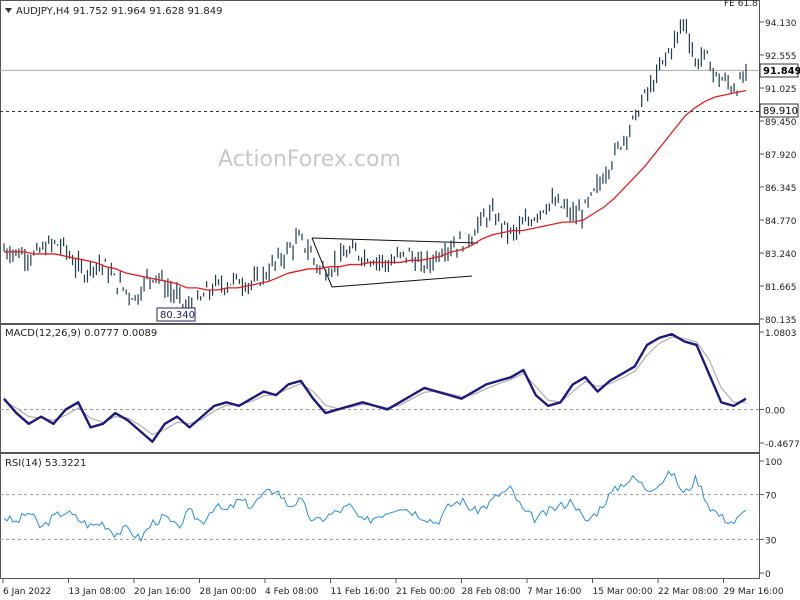 Image resolution: width=800 pixels, height=600 pixels. What do you see at coordinates (360, 592) in the screenshot?
I see `x-tick-label: 11 Feb 16:00` at bounding box center [360, 592].